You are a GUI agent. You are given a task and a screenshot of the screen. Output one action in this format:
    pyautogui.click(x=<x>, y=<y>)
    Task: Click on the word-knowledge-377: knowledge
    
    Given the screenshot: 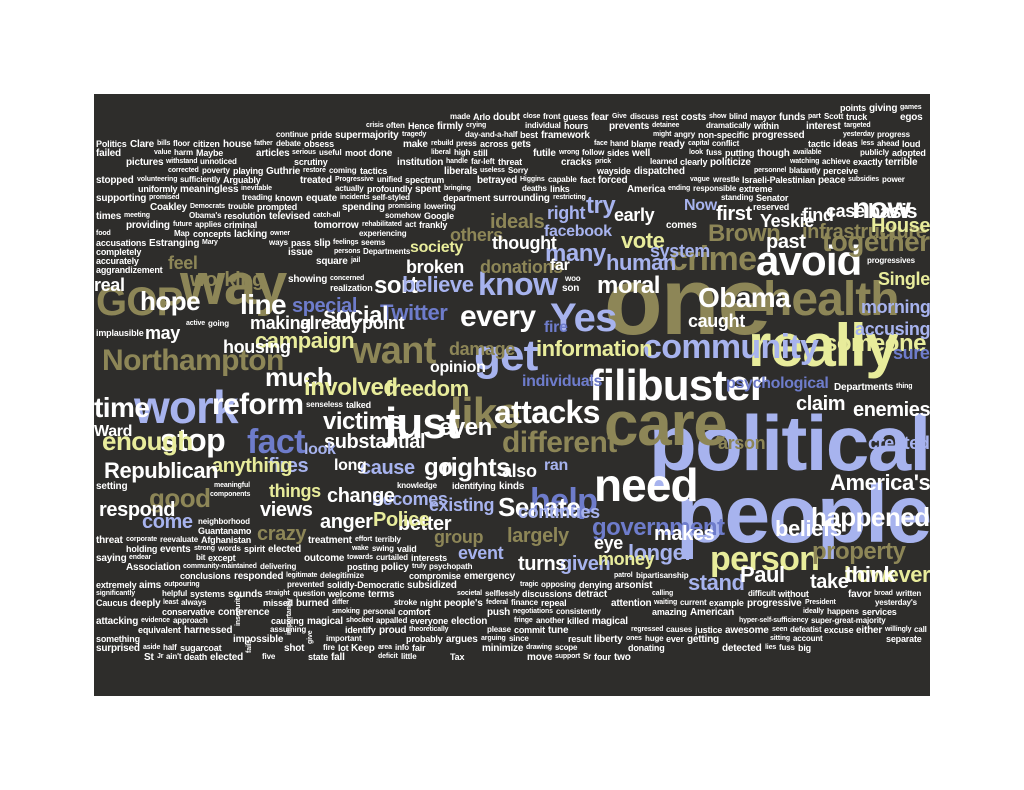 What is the action you would take?
    pyautogui.click(x=417, y=485)
    